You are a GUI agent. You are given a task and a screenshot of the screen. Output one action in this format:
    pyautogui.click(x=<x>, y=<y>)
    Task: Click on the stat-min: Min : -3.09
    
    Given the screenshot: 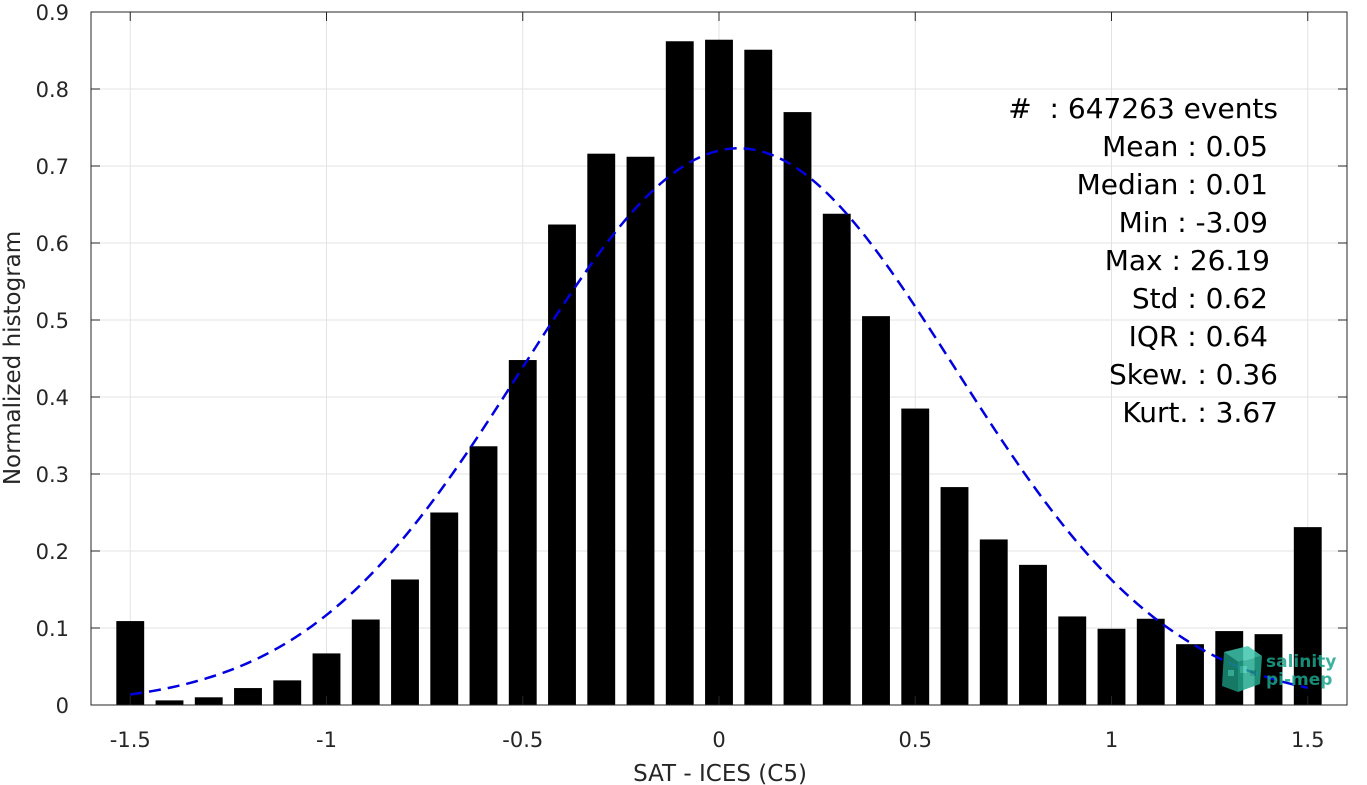 What is the action you would take?
    pyautogui.click(x=1193, y=222)
    